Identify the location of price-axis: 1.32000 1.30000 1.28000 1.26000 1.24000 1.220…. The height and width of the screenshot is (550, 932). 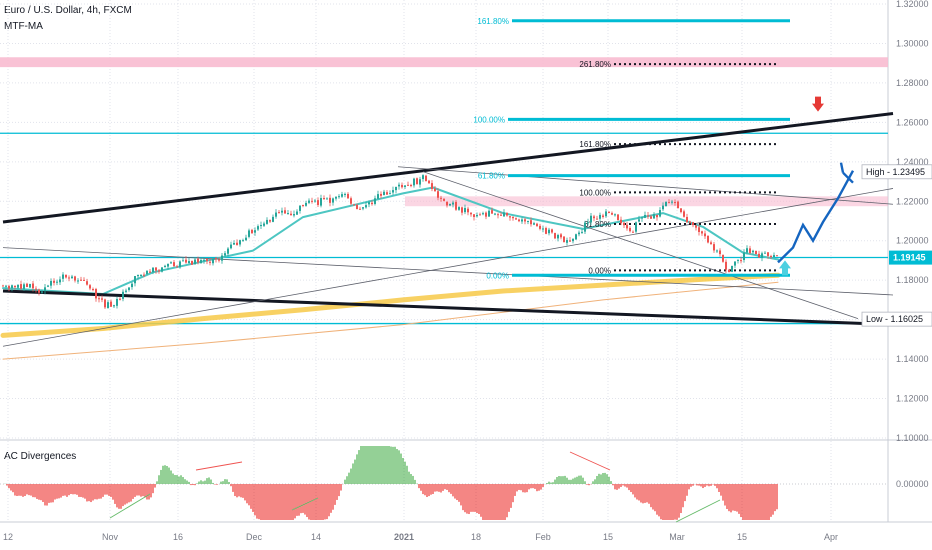
(896, 244).